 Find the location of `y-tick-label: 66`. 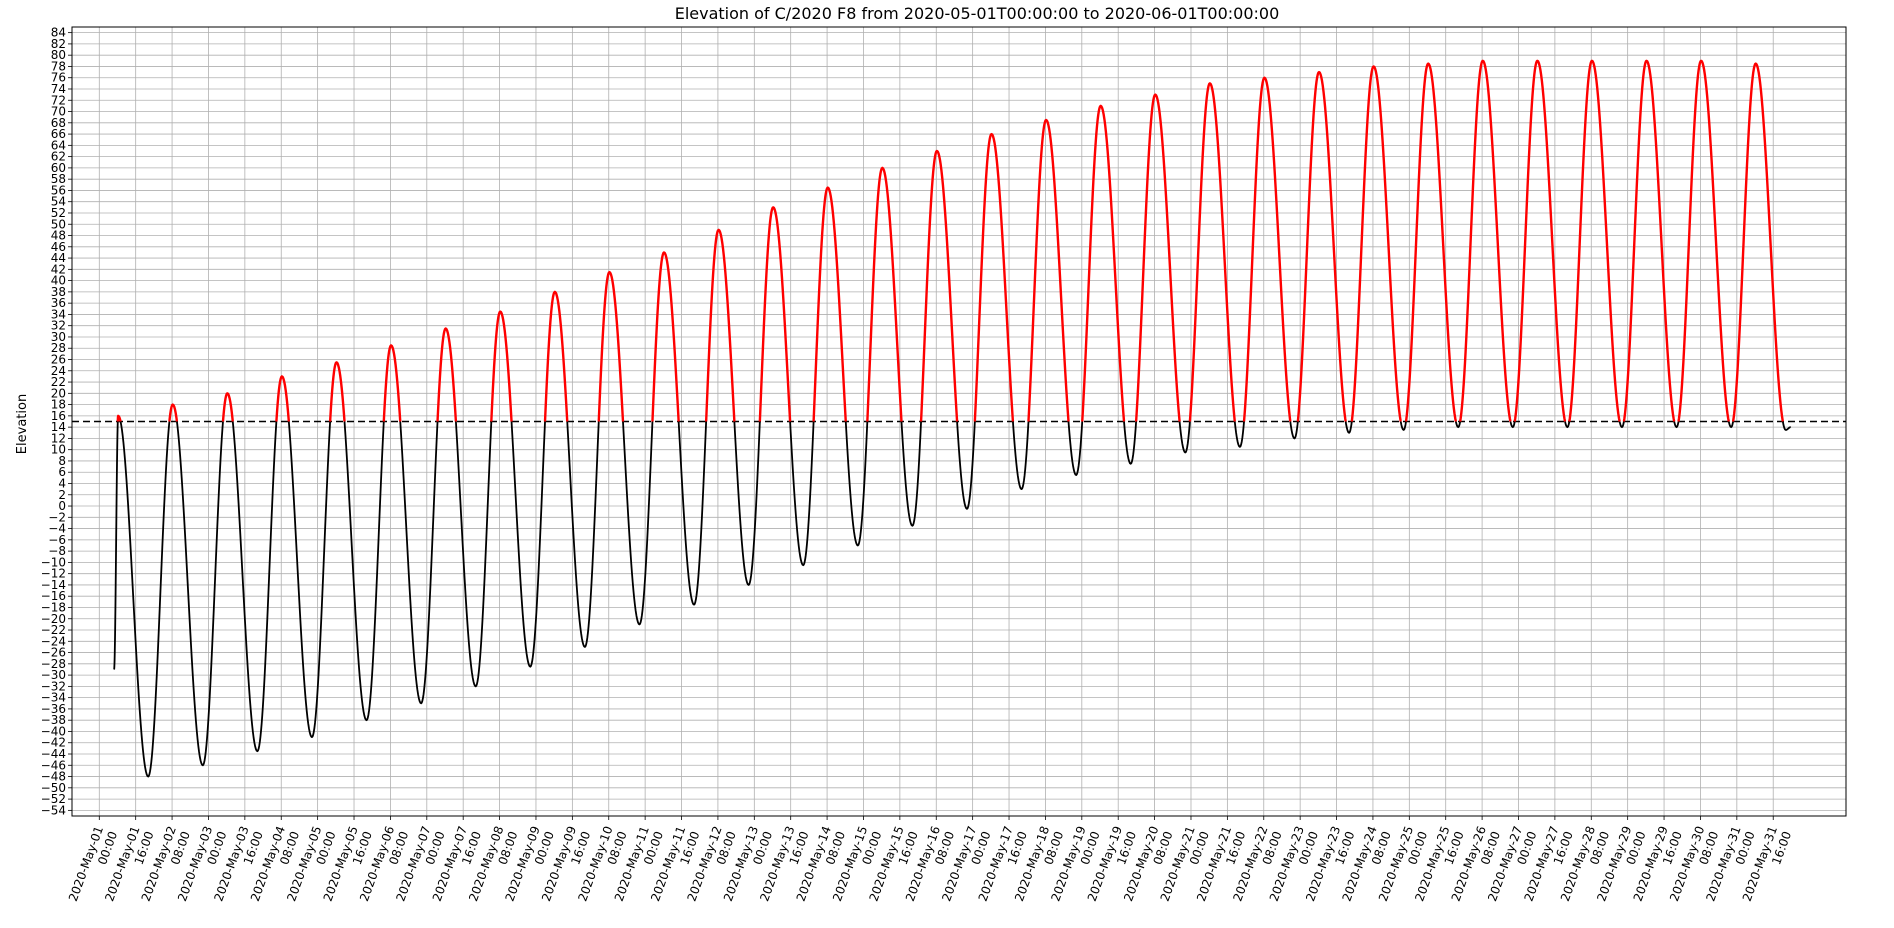

y-tick-label: 66 is located at coordinates (58, 134).